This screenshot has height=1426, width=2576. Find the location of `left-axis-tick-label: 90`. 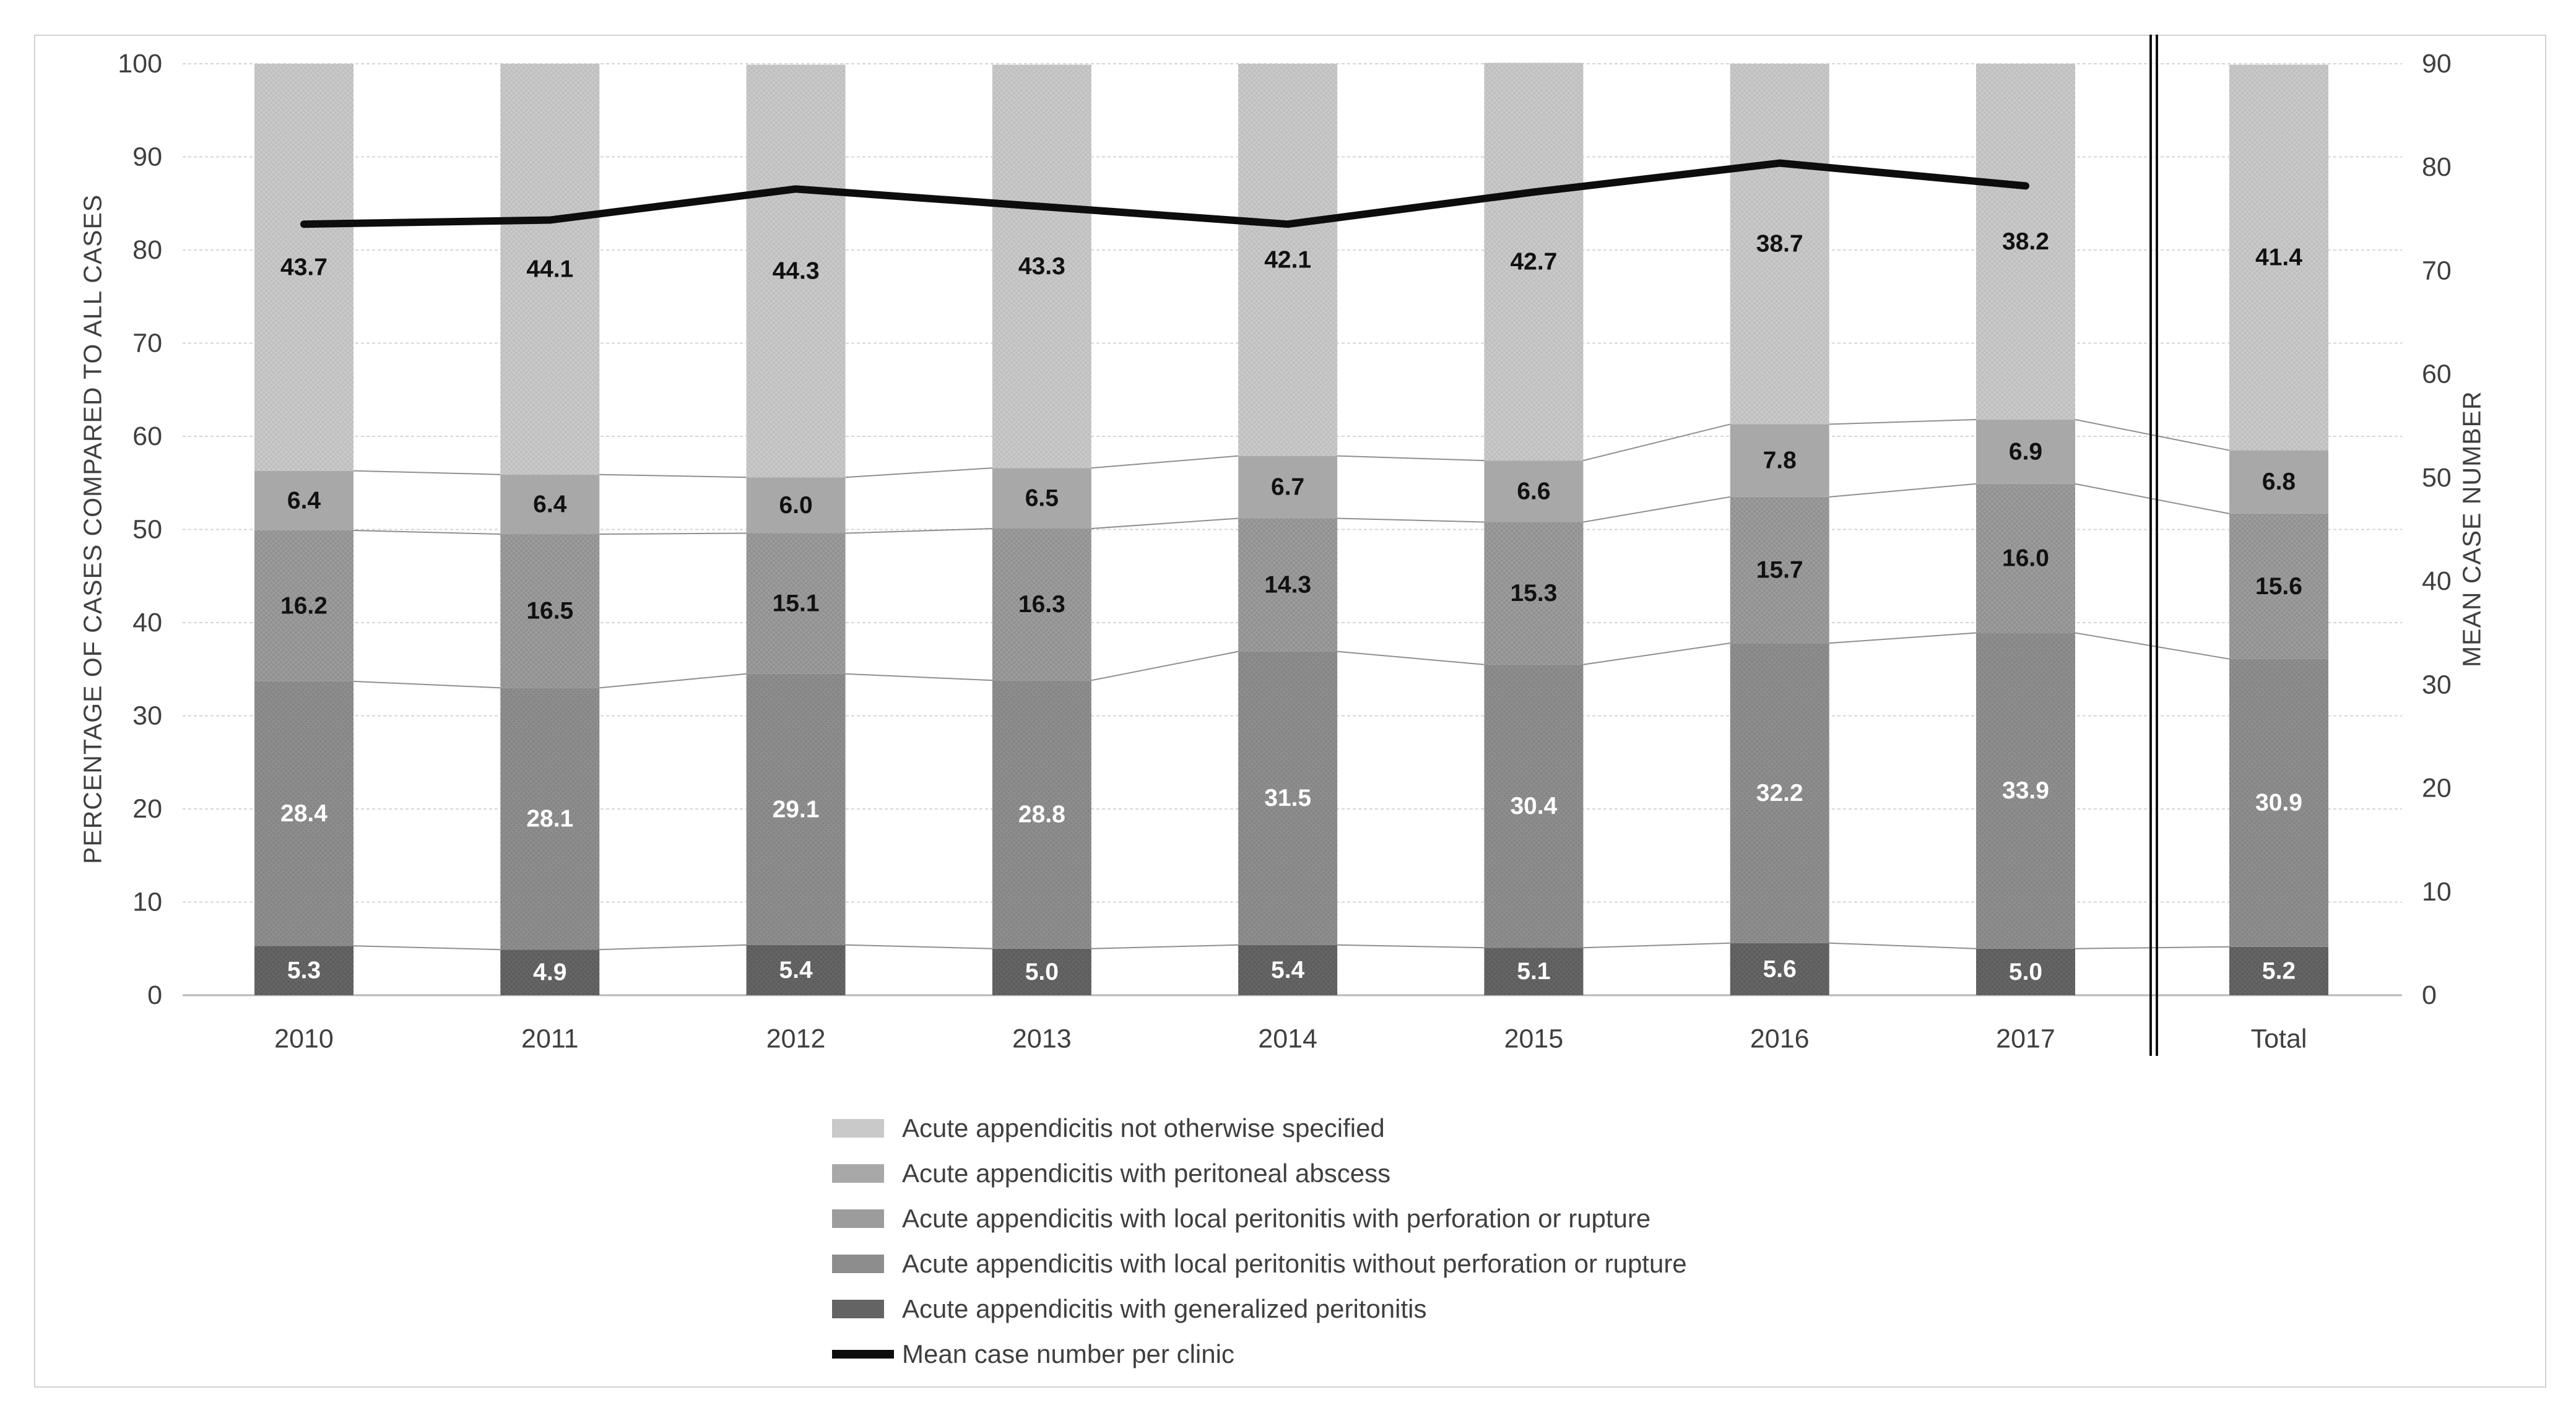

left-axis-tick-label: 90 is located at coordinates (147, 157).